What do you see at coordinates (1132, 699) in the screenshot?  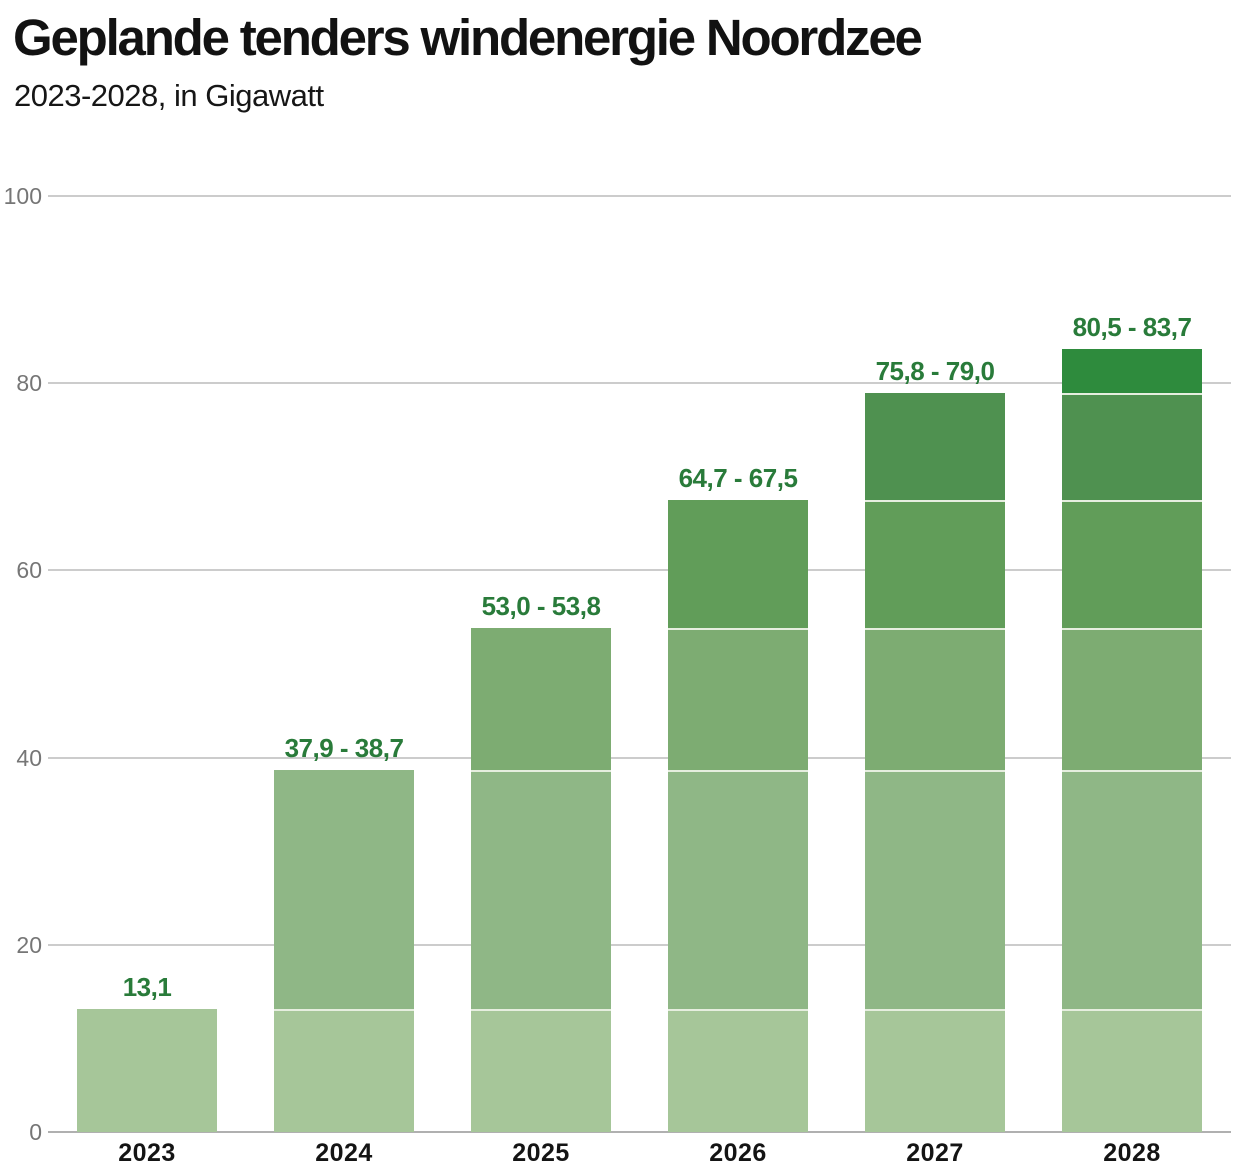 I see `bar-2028-segment-2025` at bounding box center [1132, 699].